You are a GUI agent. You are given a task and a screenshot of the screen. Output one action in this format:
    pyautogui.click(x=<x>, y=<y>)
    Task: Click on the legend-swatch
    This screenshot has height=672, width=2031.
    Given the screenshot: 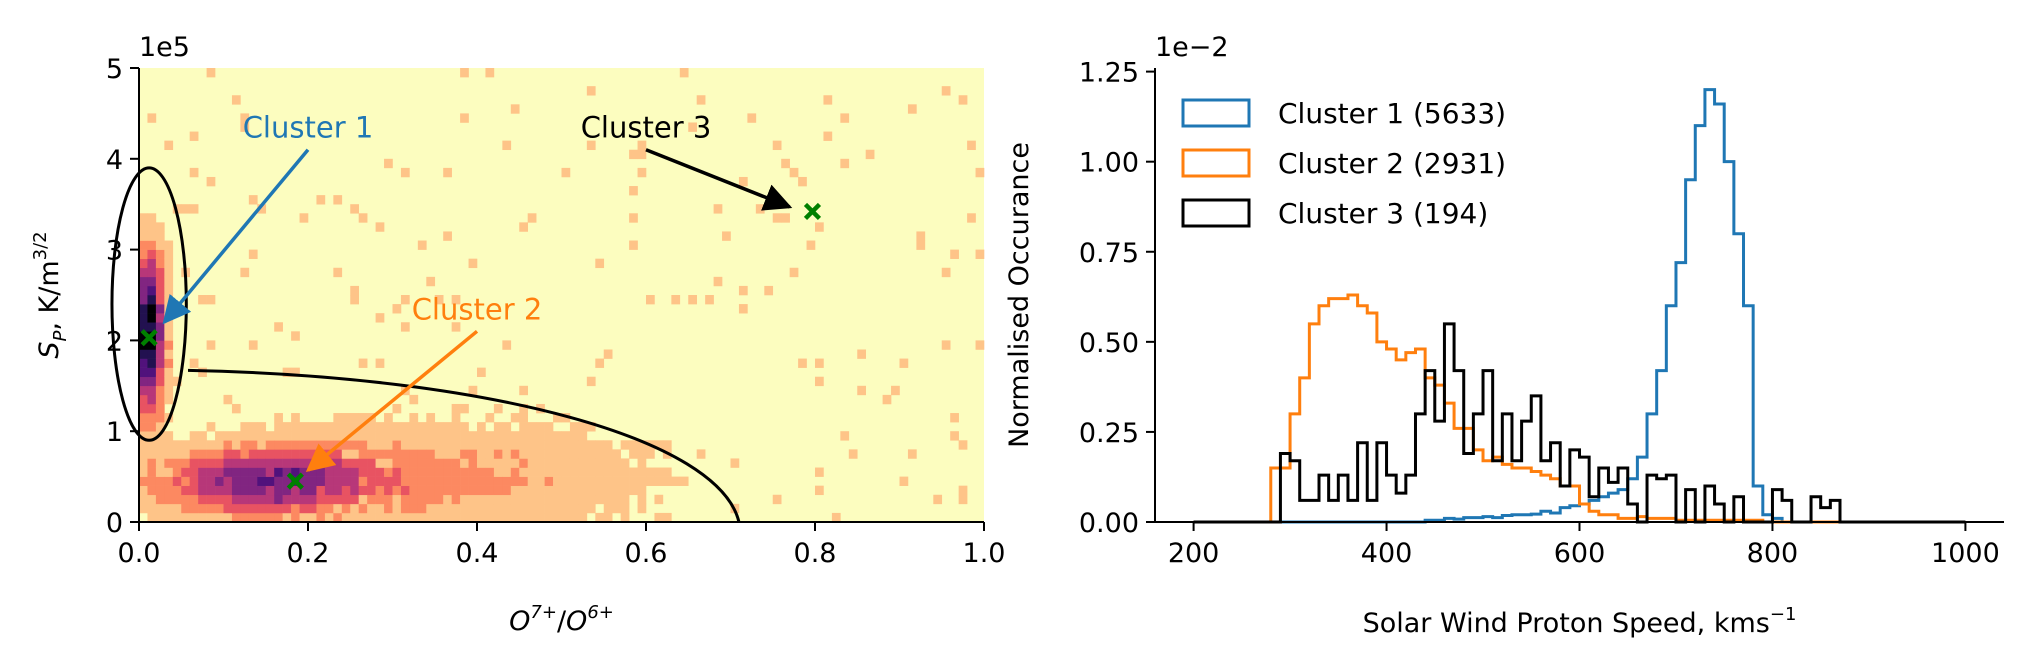 What is the action you would take?
    pyautogui.click(x=1216, y=113)
    